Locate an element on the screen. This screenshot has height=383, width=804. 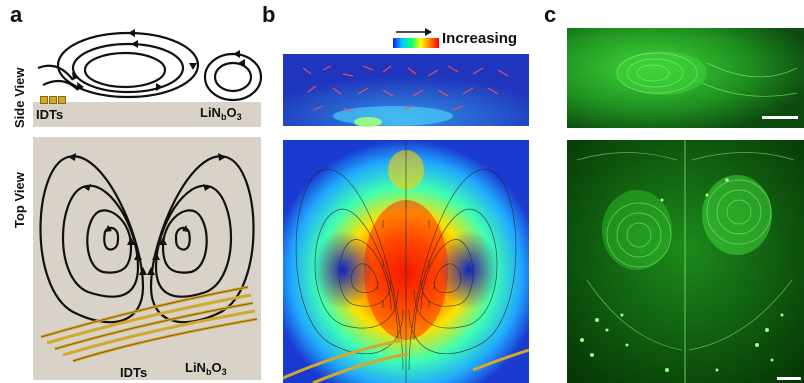
top-view-streamlines is located at coordinates (148, 258).